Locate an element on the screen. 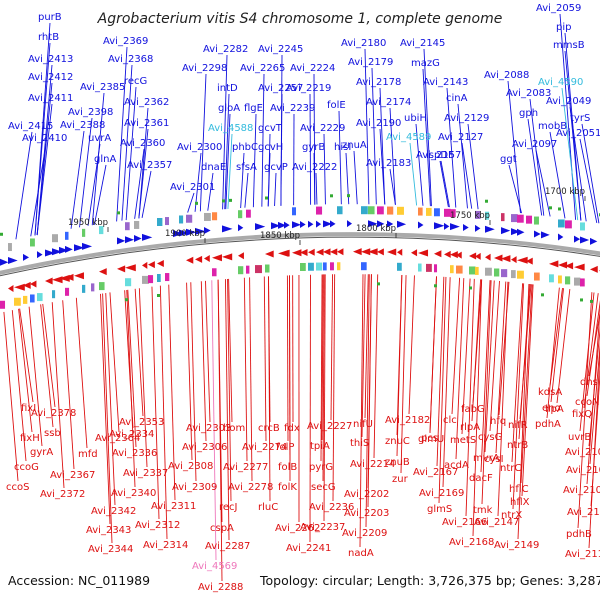  forward-gene-label: recG is located at coordinates (135, 81).